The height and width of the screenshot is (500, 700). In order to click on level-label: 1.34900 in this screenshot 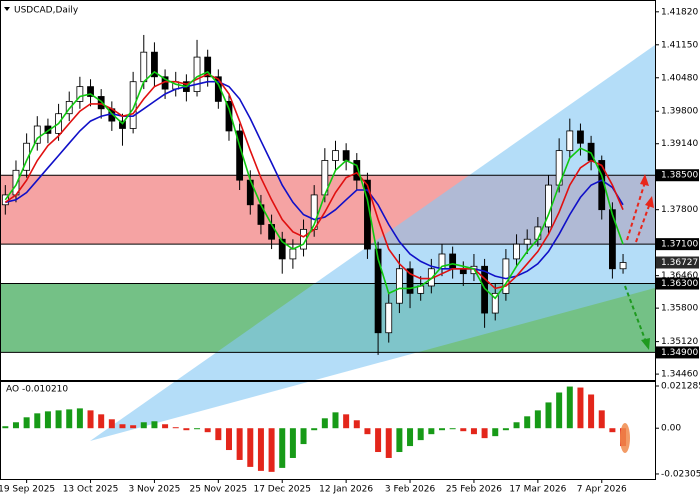, I will do `click(679, 353)`.